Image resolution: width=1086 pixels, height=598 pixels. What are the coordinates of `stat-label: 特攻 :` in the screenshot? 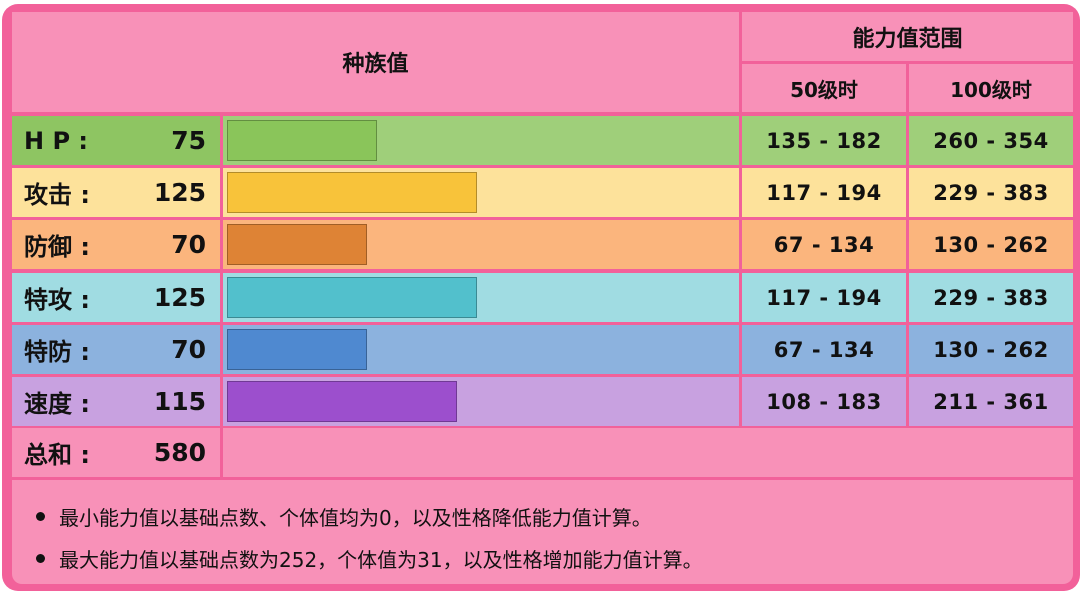 It's located at (57, 300).